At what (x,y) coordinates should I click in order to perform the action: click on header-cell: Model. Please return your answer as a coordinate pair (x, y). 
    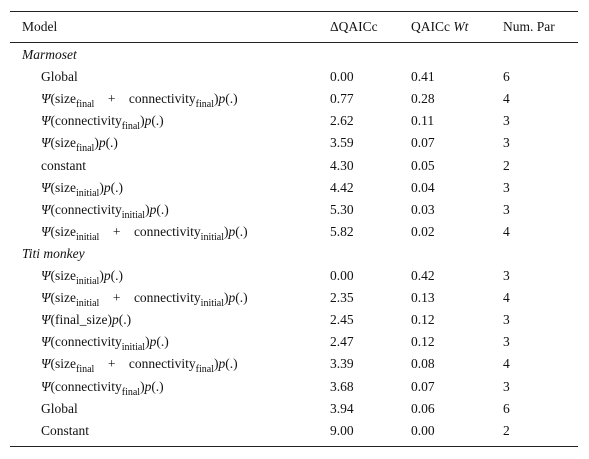
    Looking at the image, I should click on (39, 27).